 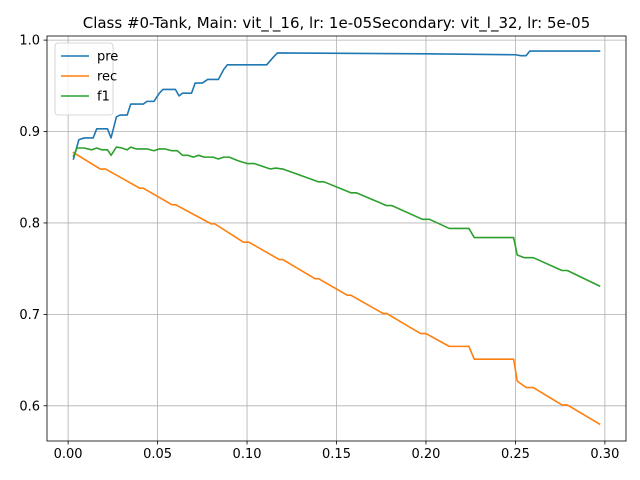 What do you see at coordinates (29, 315) in the screenshot?
I see `y-tick-label: 0.7` at bounding box center [29, 315].